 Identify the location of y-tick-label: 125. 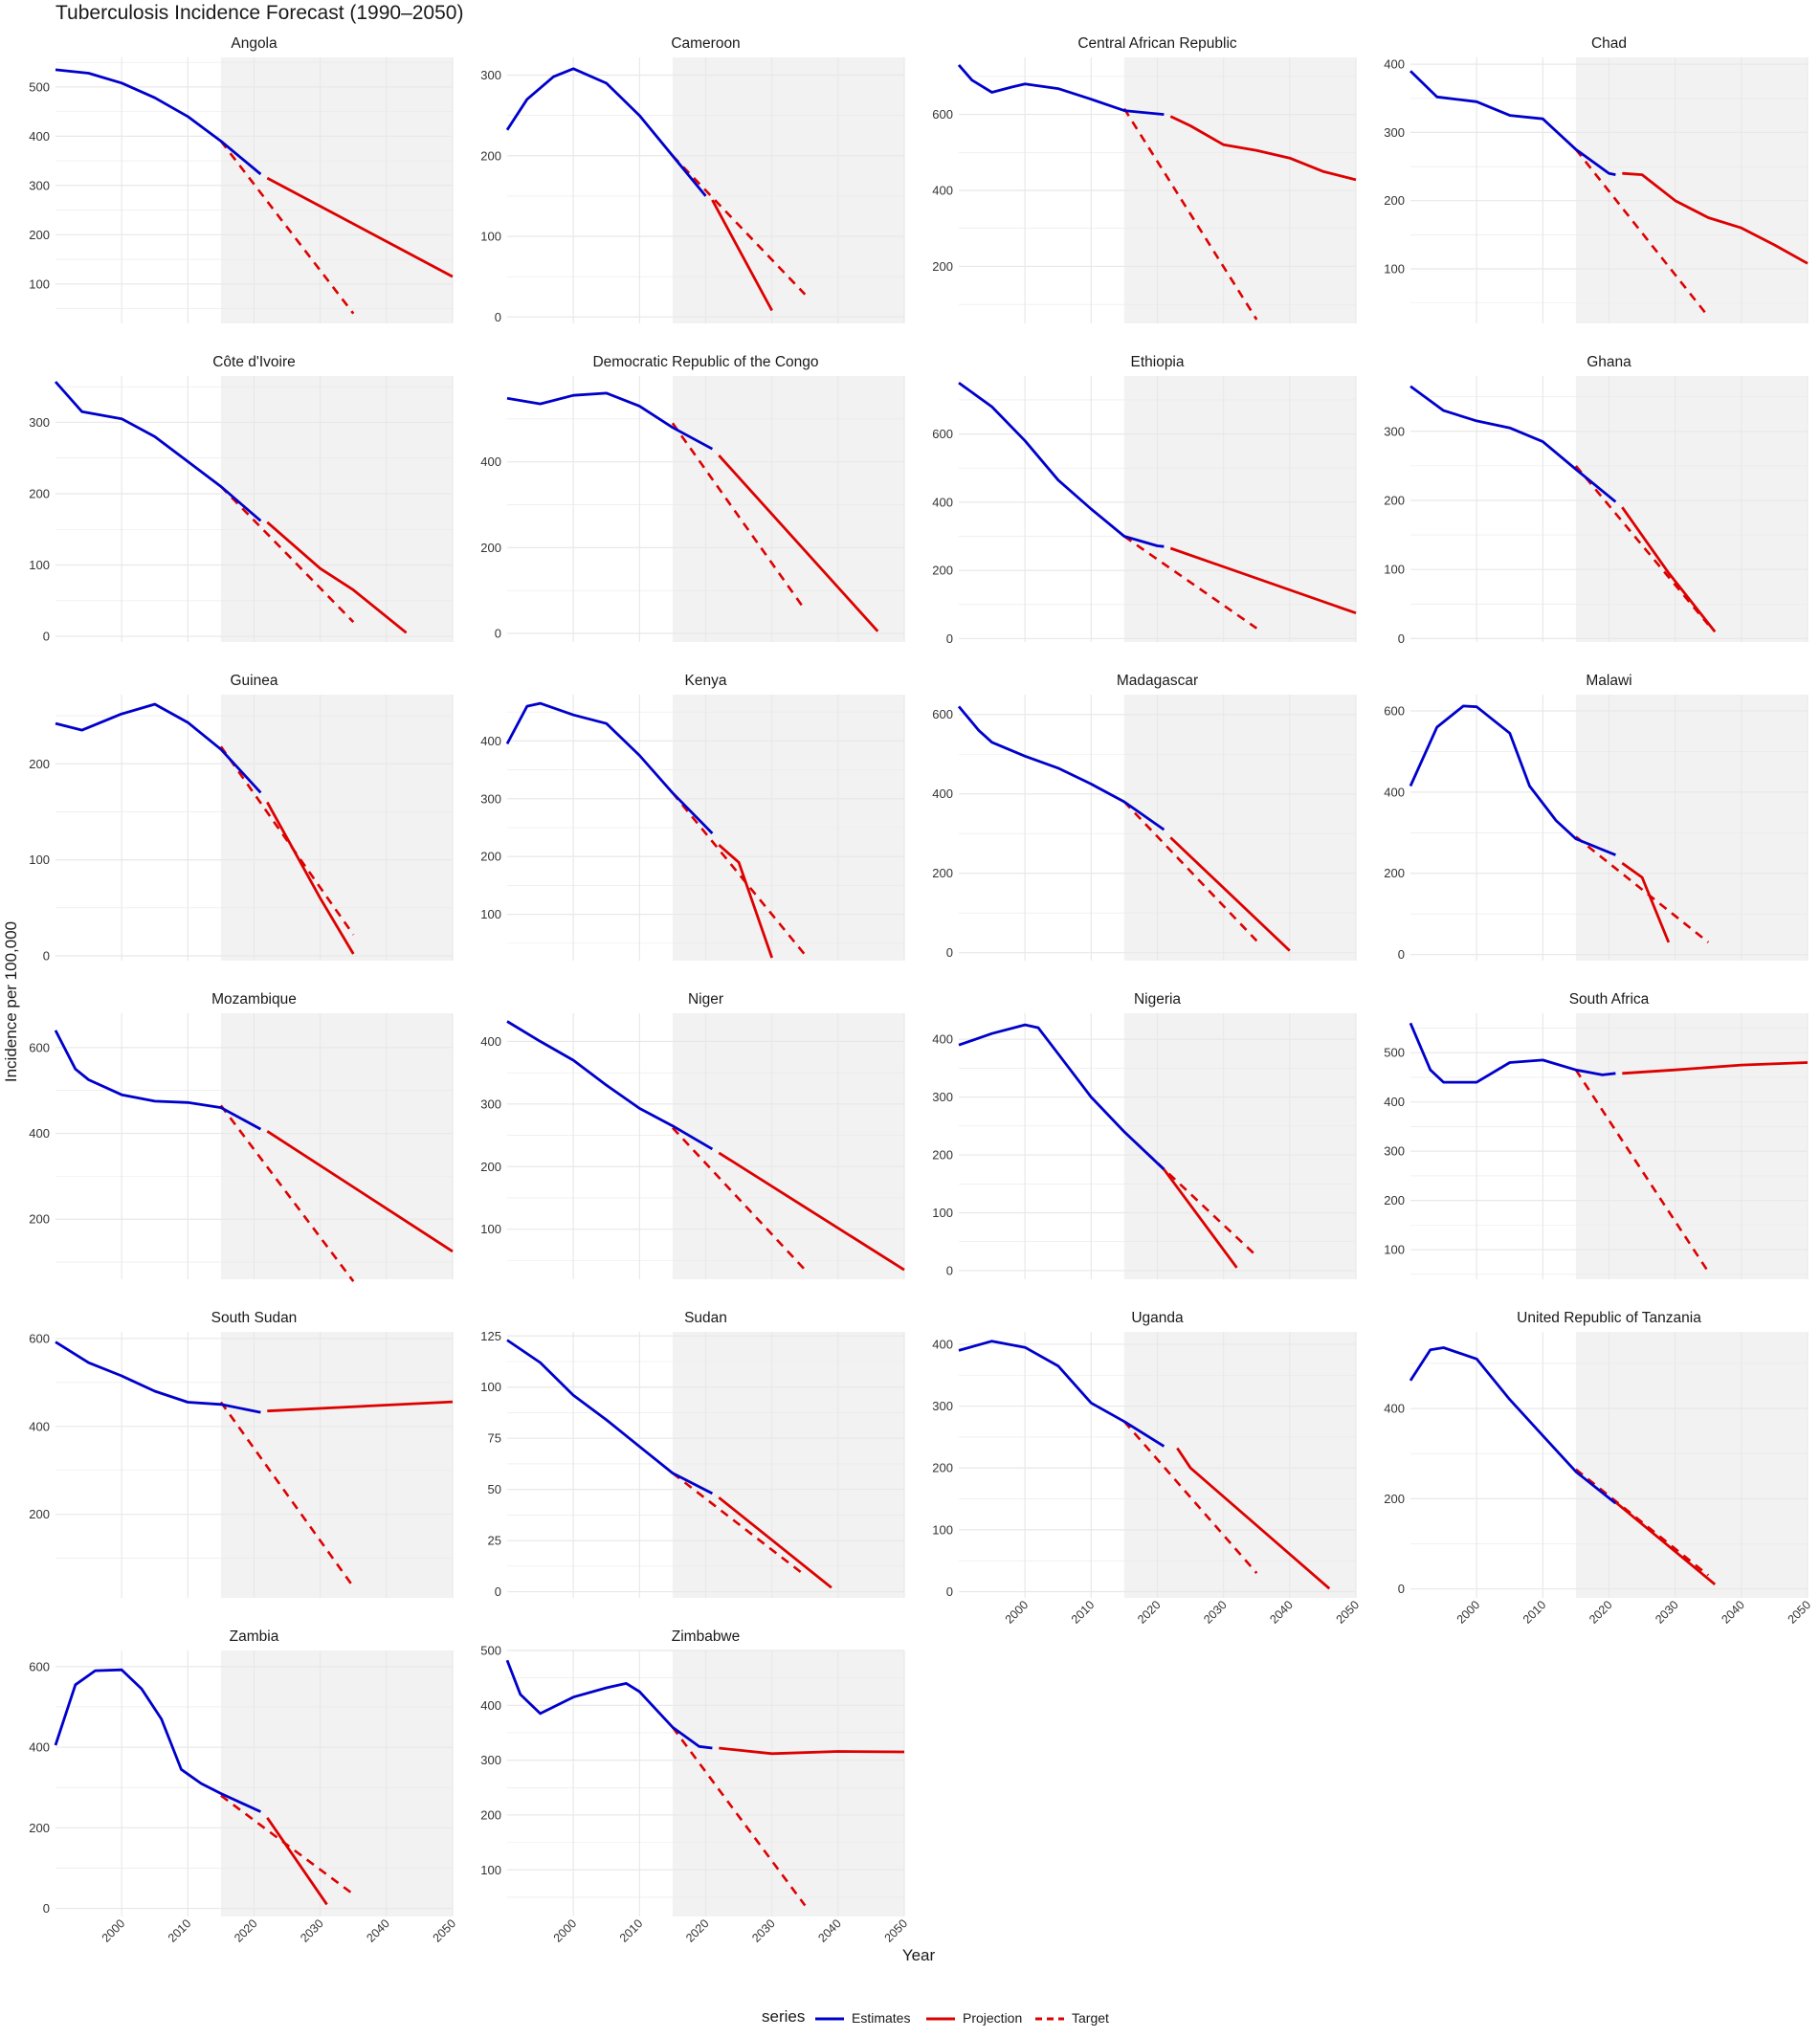
(491, 1336).